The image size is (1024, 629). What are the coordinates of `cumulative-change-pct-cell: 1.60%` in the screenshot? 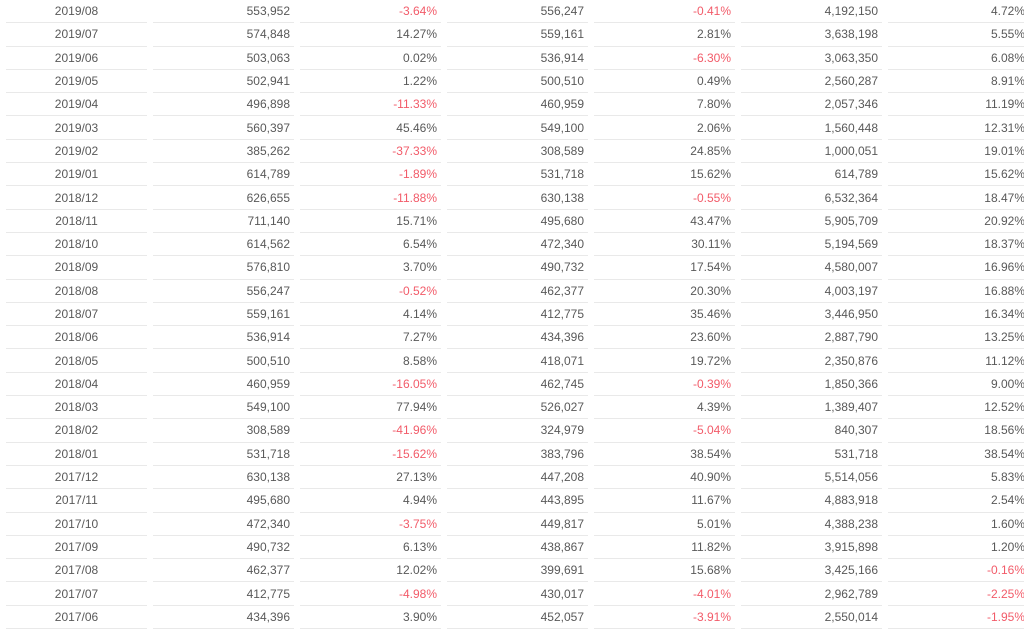 It's located at (956, 524).